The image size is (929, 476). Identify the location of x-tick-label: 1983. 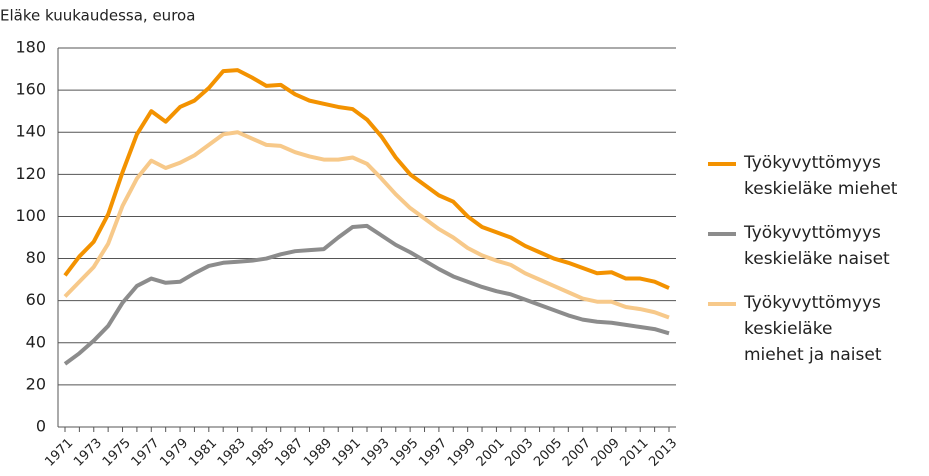
(232, 453).